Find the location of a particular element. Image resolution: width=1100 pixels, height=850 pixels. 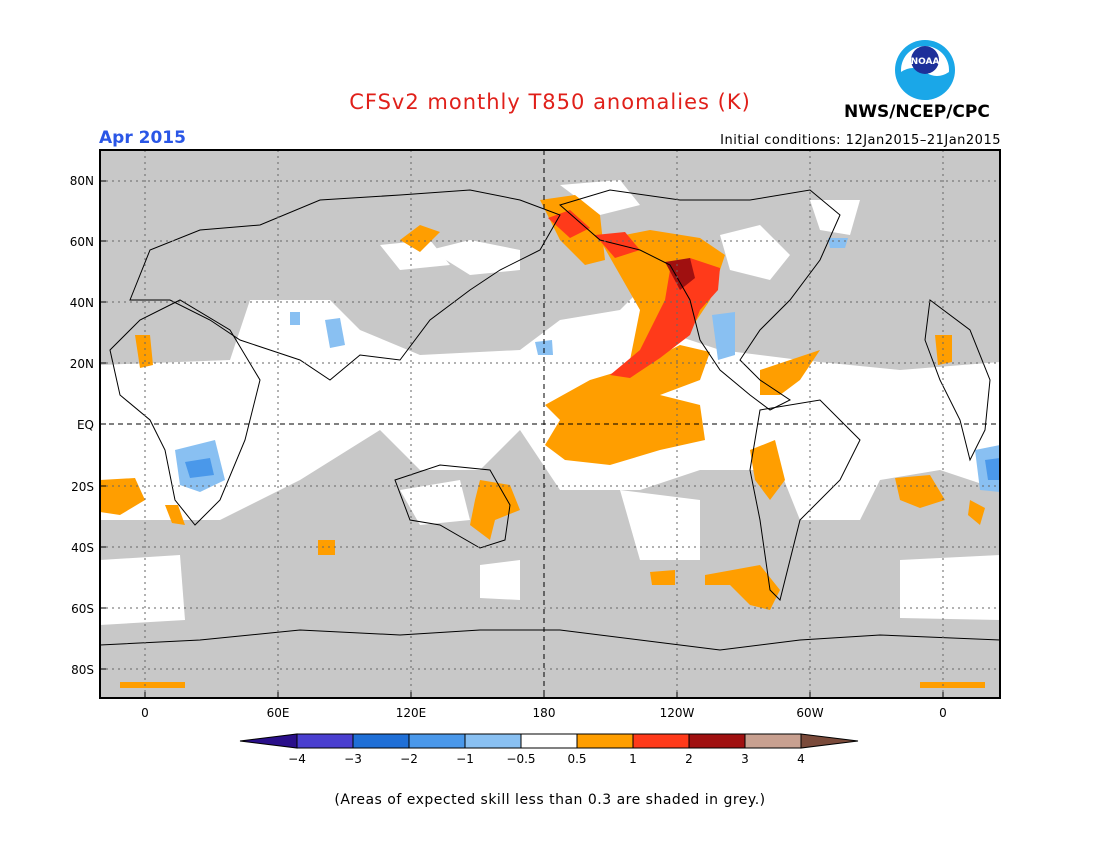

noaa-logo-text: NOAA is located at coordinates (925, 62).